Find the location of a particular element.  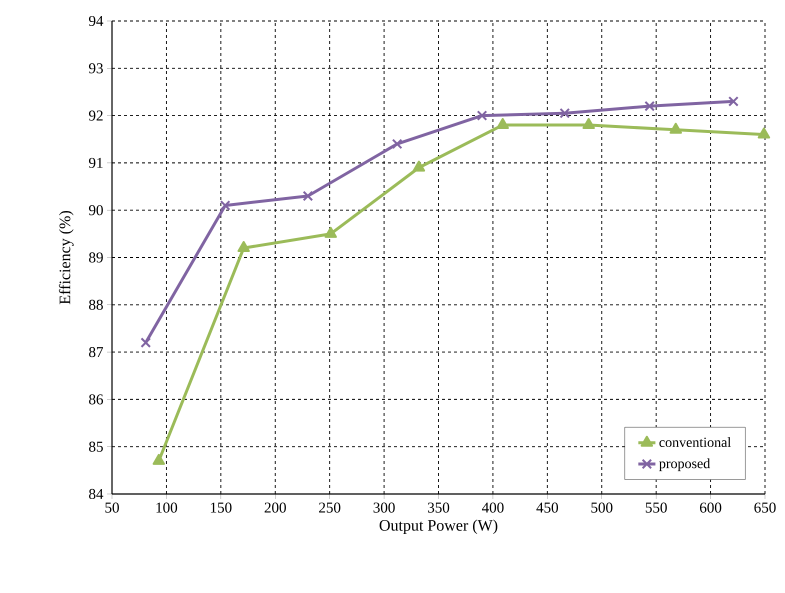

y-tick-label: 84 is located at coordinates (96, 494).